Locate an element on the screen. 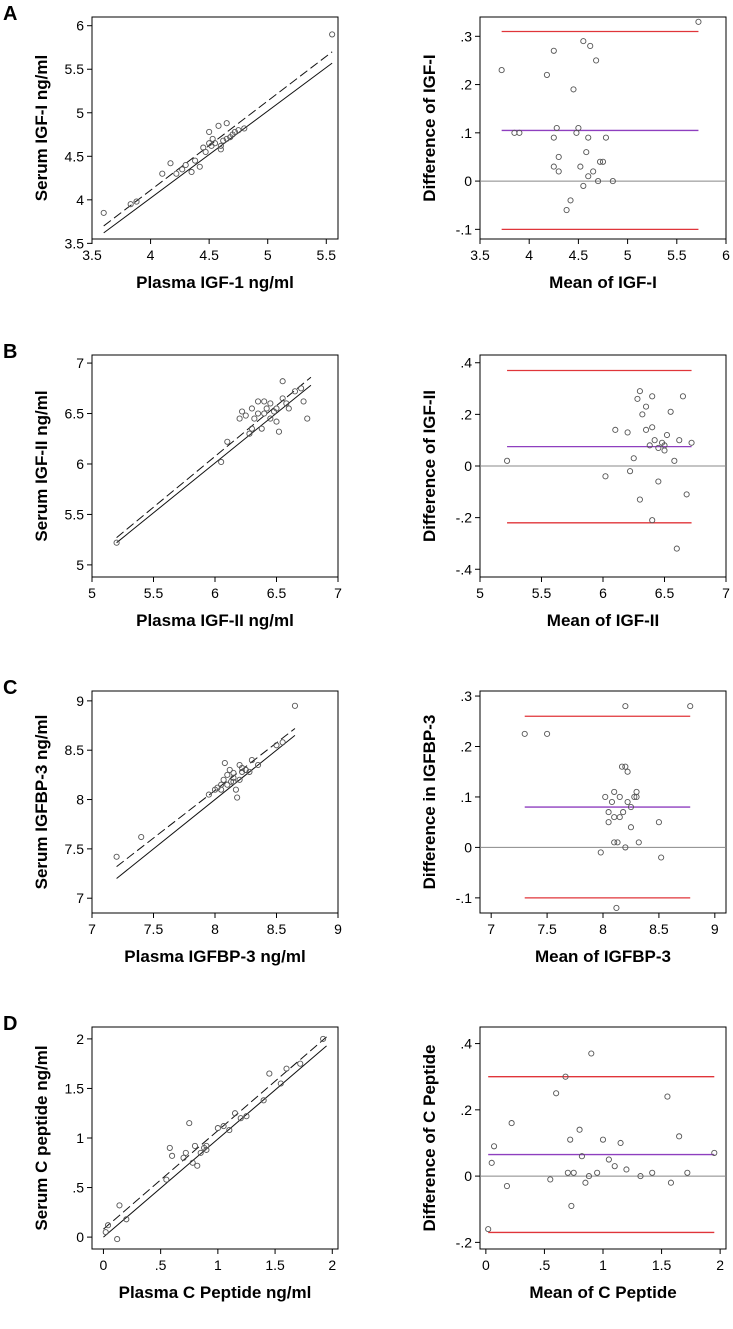 Image resolution: width=733 pixels, height=1329 pixels. y-axis-label: Difference of IGF-II is located at coordinates (429, 466).